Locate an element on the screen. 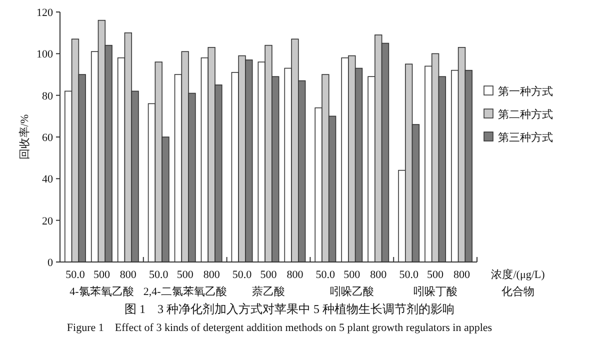 The height and width of the screenshot is (340, 599). text: 2,4-二氯苯氧乙酸 is located at coordinates (185, 291).